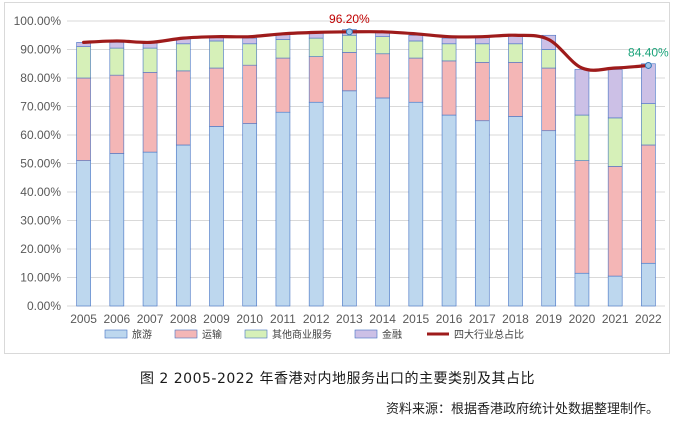  What do you see at coordinates (648, 319) in the screenshot?
I see `x-tick-label: 2022` at bounding box center [648, 319].